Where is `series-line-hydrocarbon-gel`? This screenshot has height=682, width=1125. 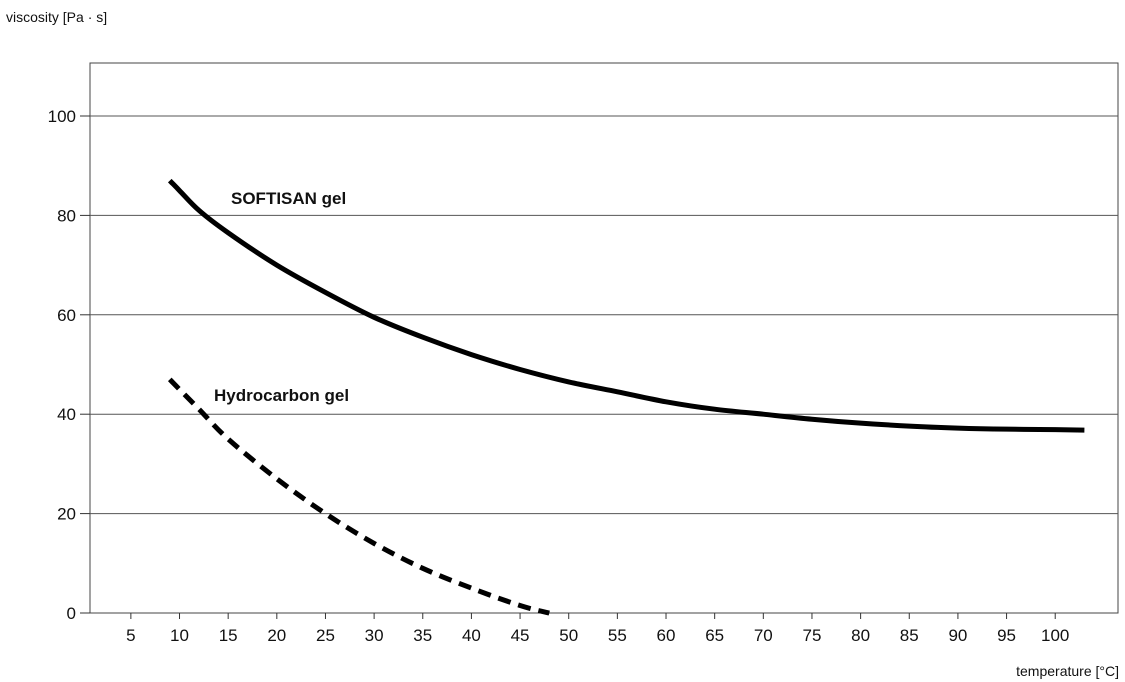
series-line-hydrocarbon-gel is located at coordinates (358, 496).